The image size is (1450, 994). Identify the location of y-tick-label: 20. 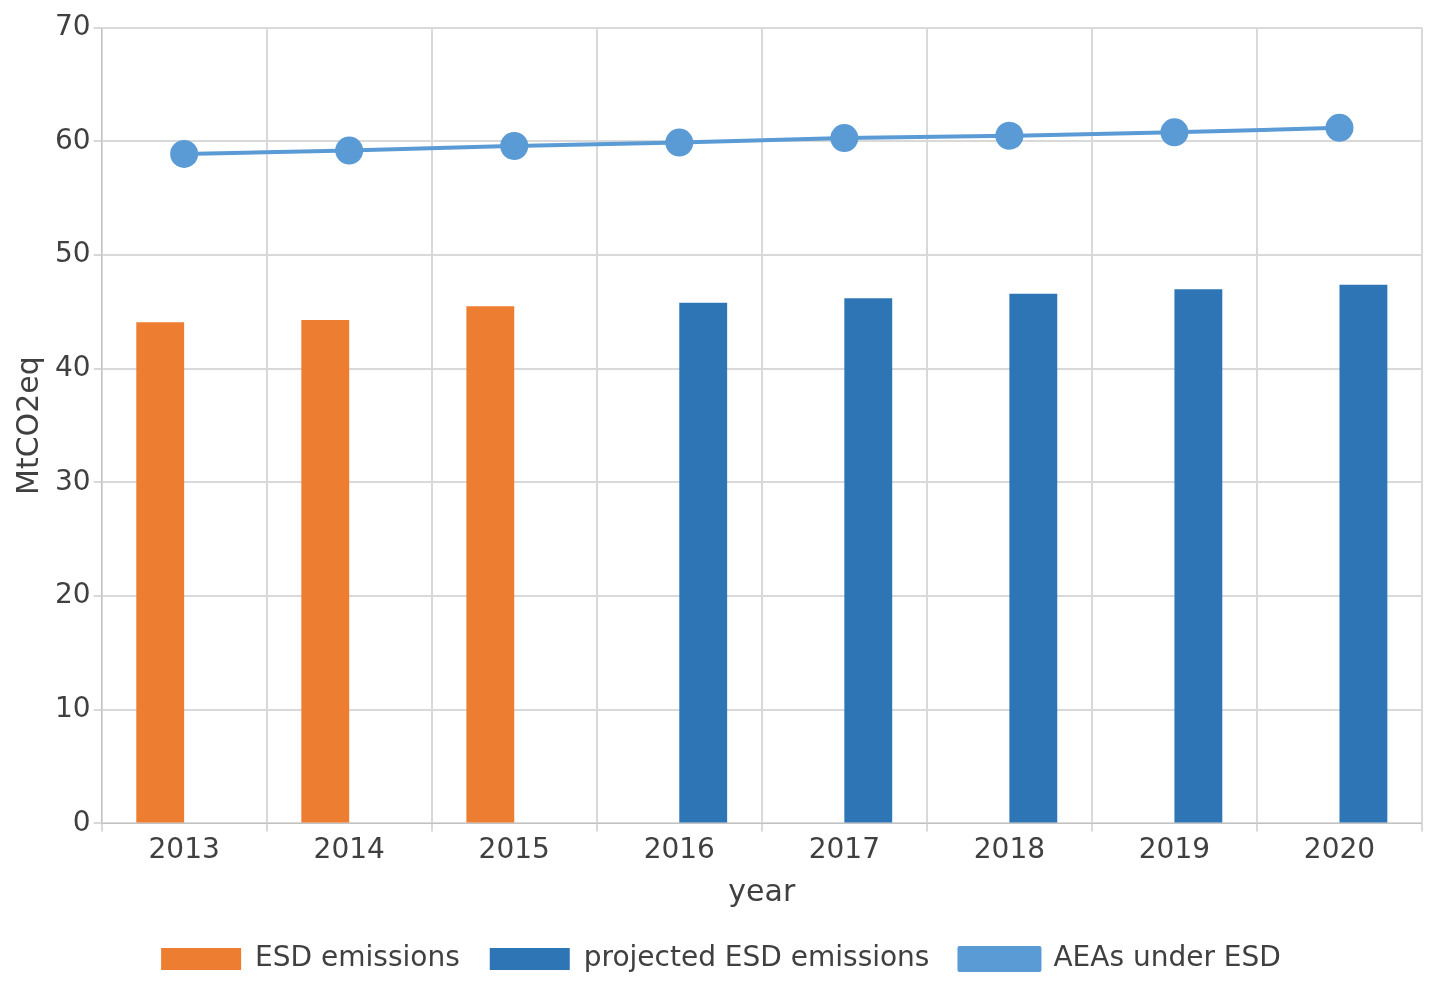
(72, 594).